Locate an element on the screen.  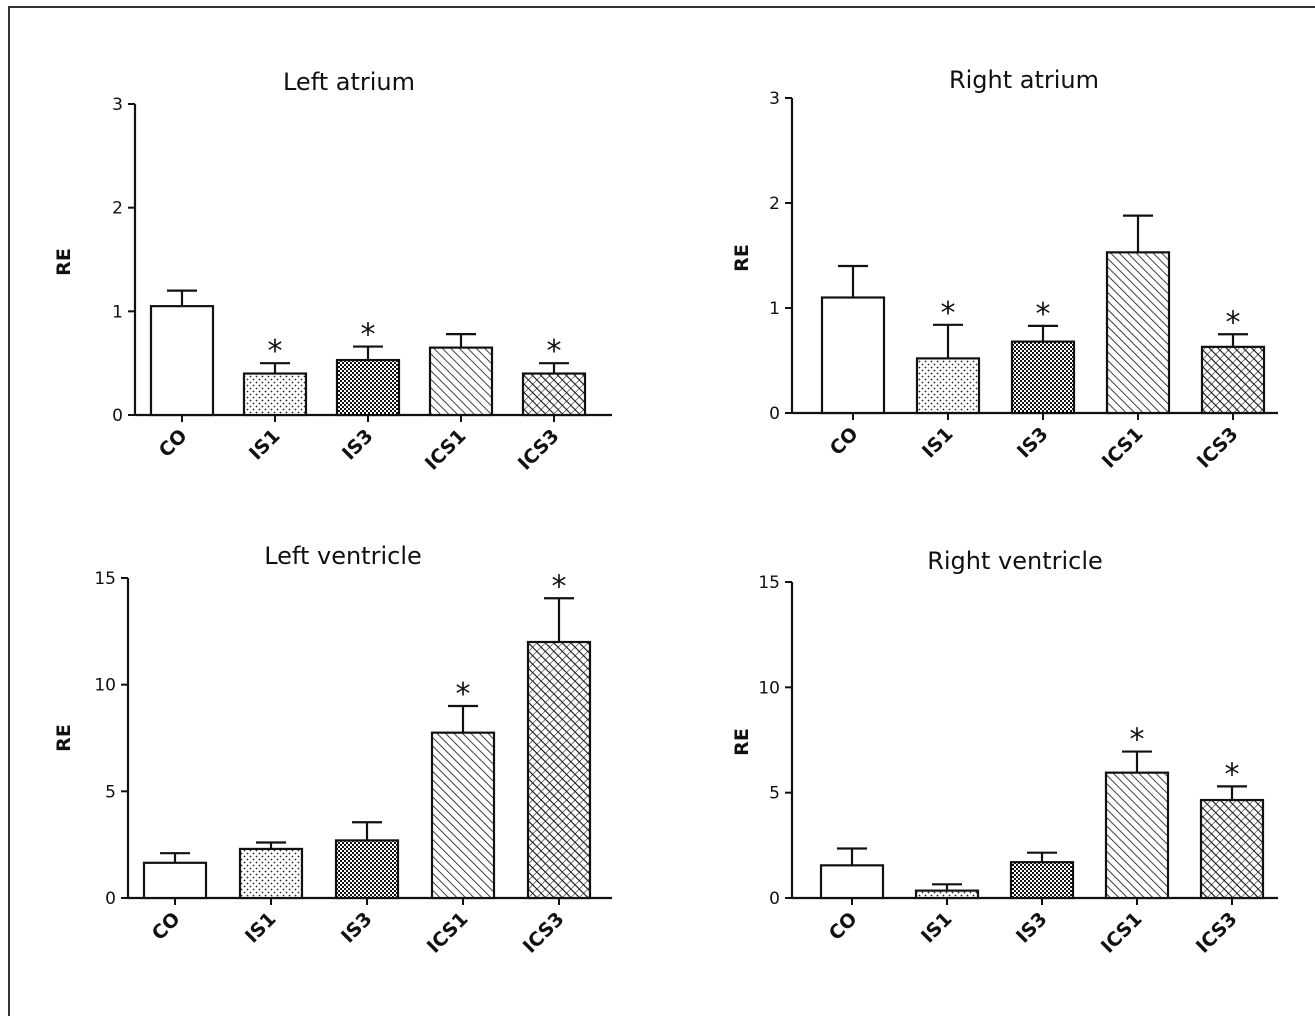
chart-title: Right atrium is located at coordinates (1024, 80).